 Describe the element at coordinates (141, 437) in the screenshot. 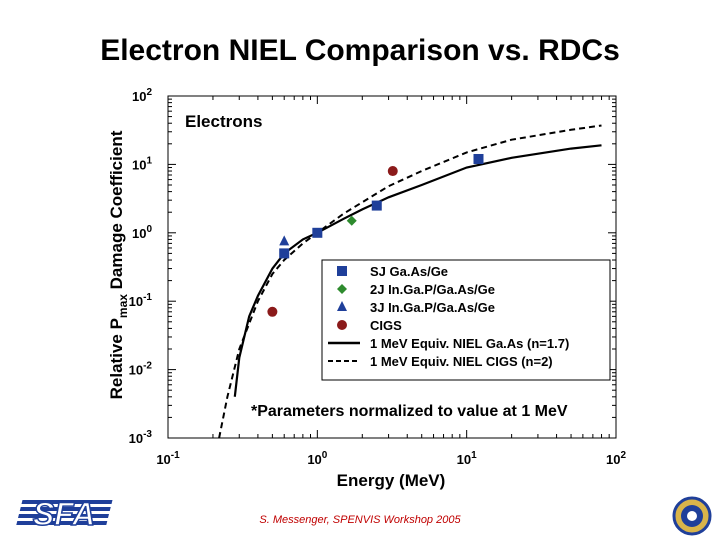

I see `y-tick-label: 10⁻³` at that location.